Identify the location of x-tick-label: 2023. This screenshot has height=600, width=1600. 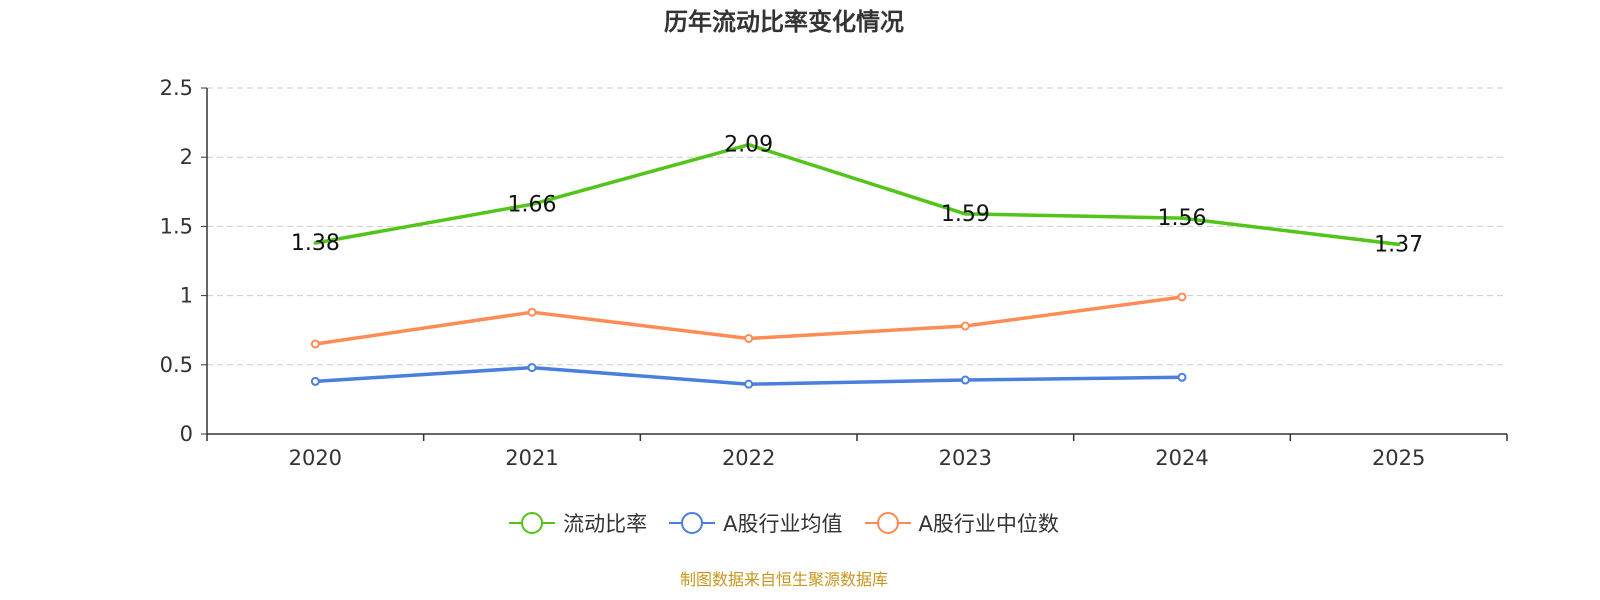
(965, 458).